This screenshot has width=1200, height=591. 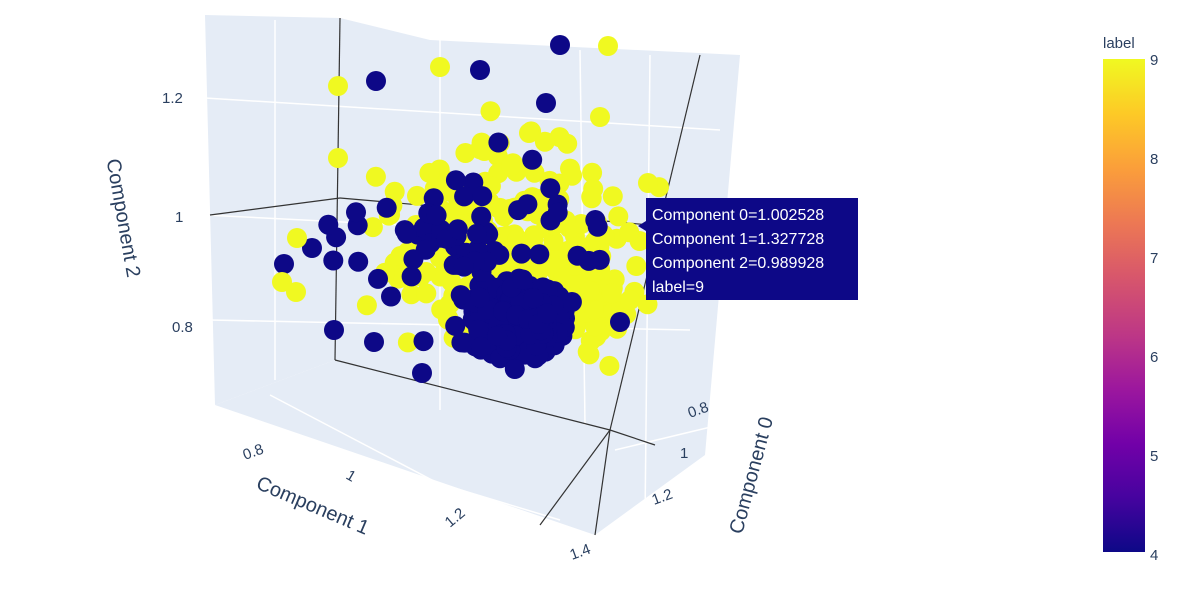 What do you see at coordinates (738, 215) in the screenshot?
I see `hover-line: Component 0=1.002528` at bounding box center [738, 215].